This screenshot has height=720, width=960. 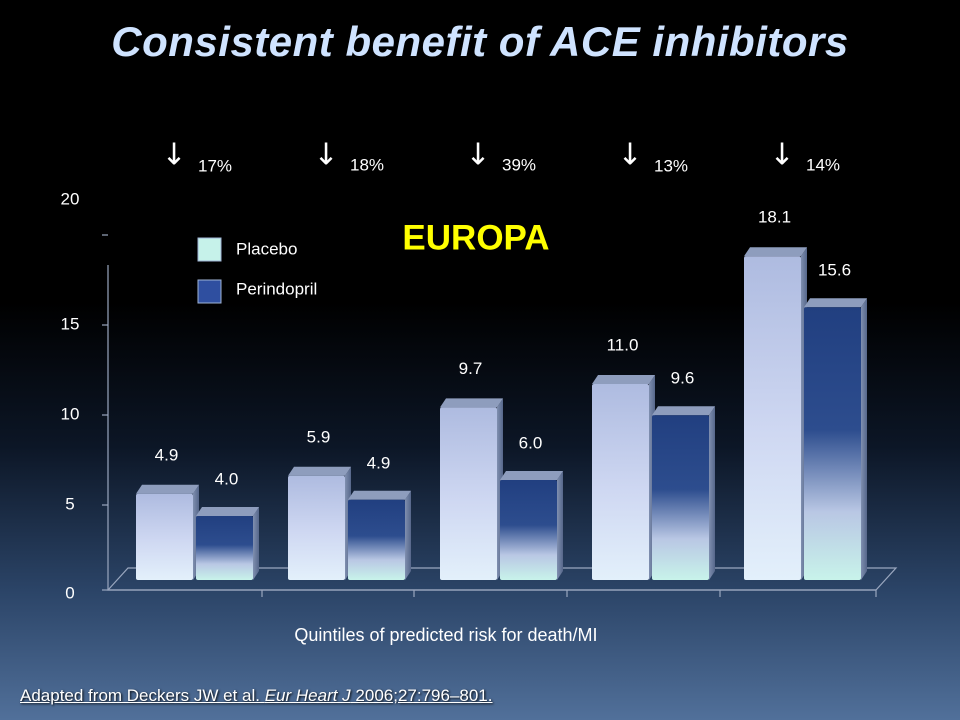 I want to click on reduction-percent-label: 13%, so click(x=671, y=165).